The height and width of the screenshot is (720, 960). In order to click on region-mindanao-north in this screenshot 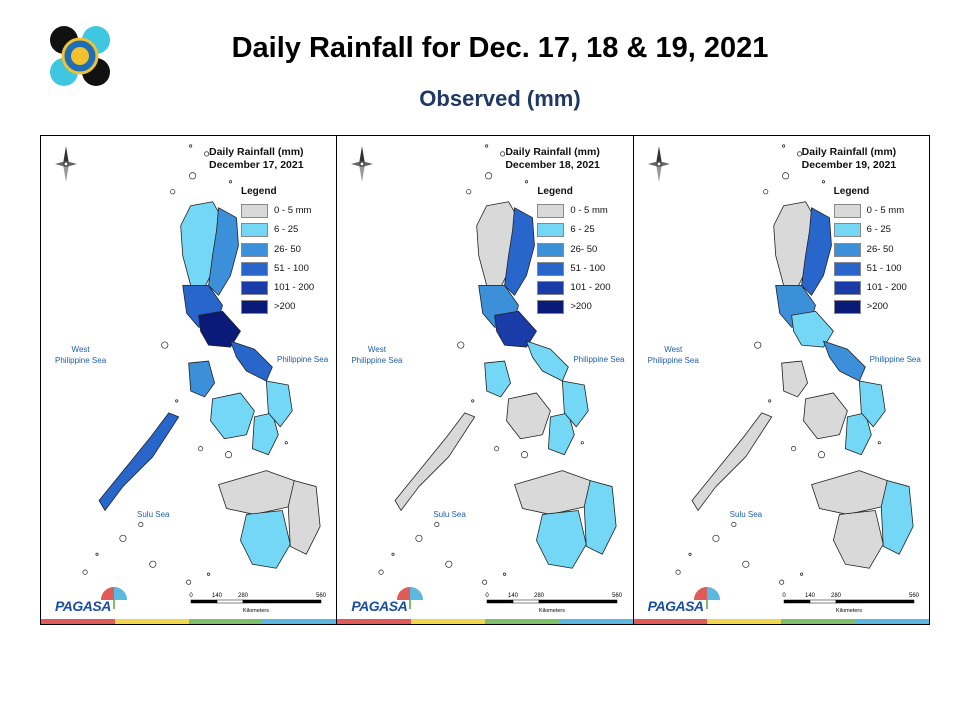, I will do `click(552, 492)`.